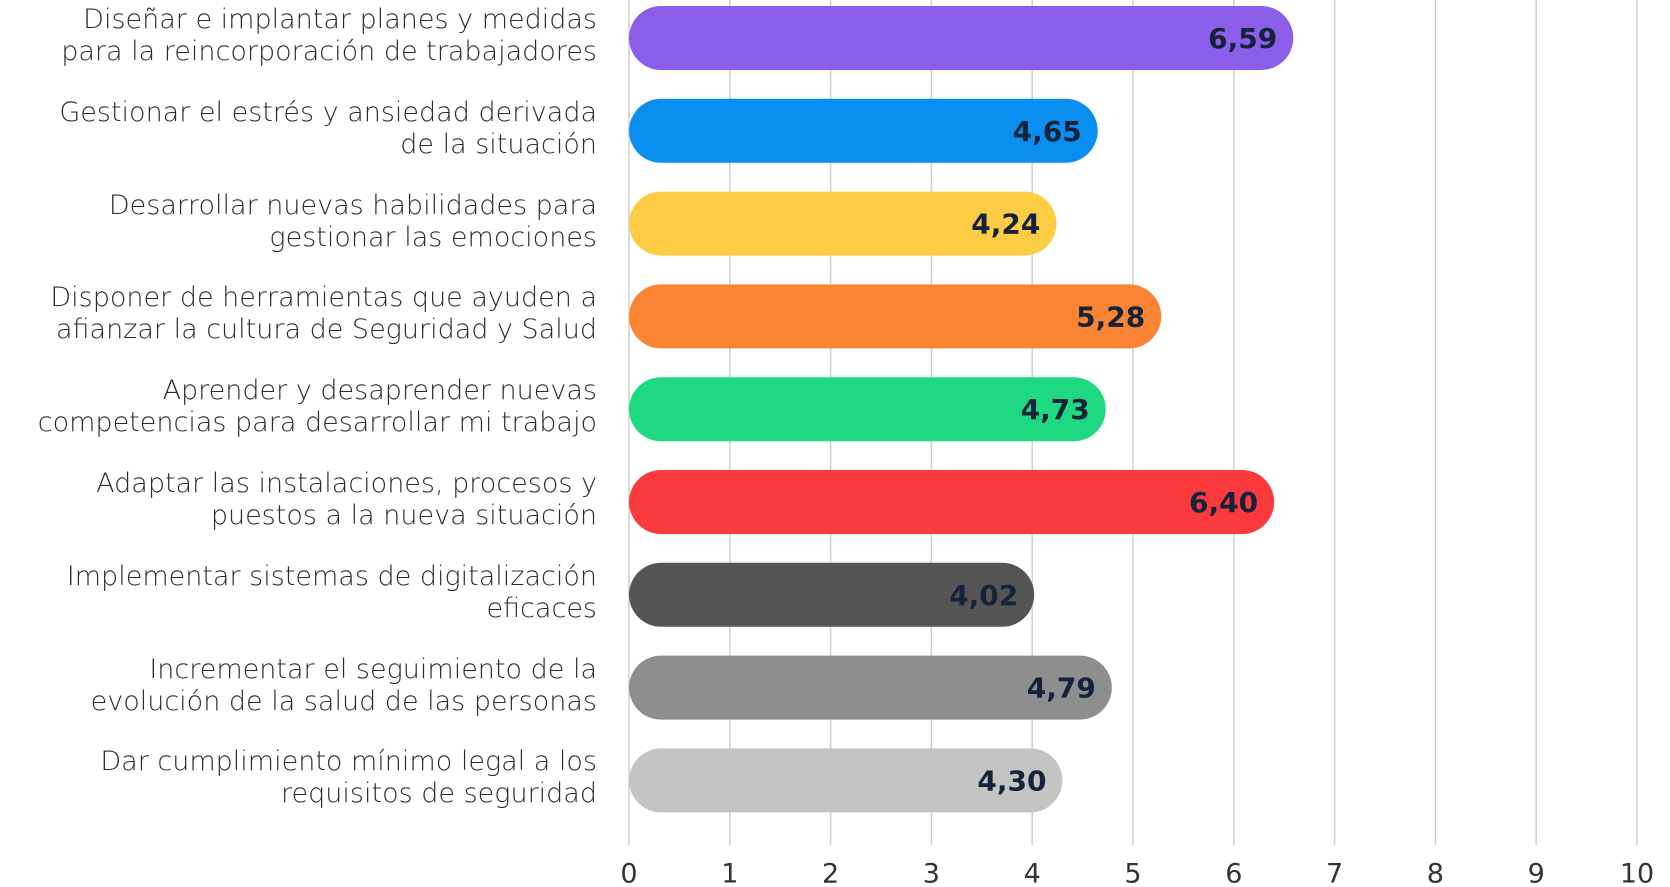  Describe the element at coordinates (830, 873) in the screenshot. I see `x-tick-label: 2` at that location.